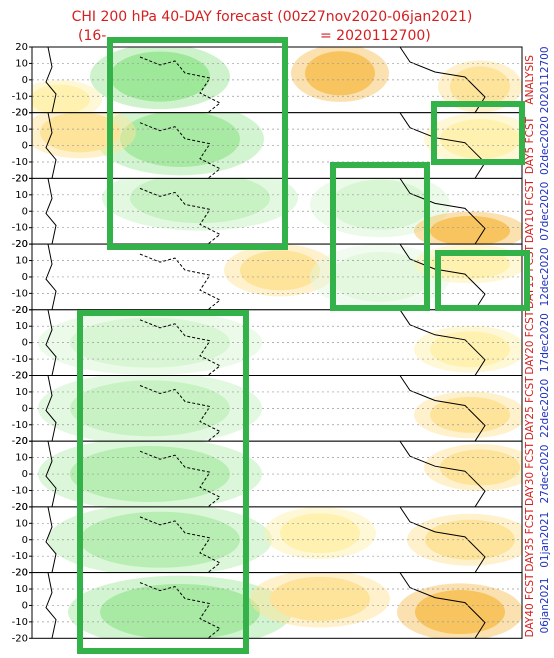 This screenshot has height=658, width=554. I want to click on panel-label: DAY25 FCST, so click(530, 408).